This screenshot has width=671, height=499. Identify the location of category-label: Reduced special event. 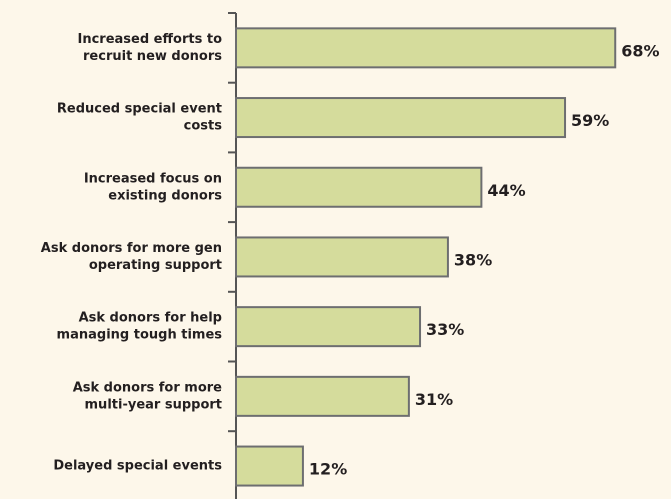
(139, 109).